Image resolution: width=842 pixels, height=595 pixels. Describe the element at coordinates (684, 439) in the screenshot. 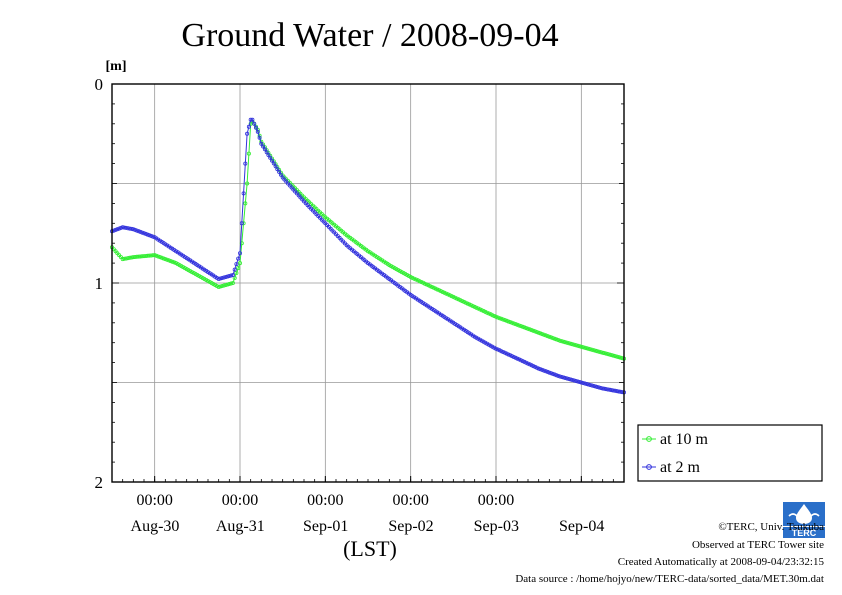

I see `legend-label-10m: at 10 m` at that location.